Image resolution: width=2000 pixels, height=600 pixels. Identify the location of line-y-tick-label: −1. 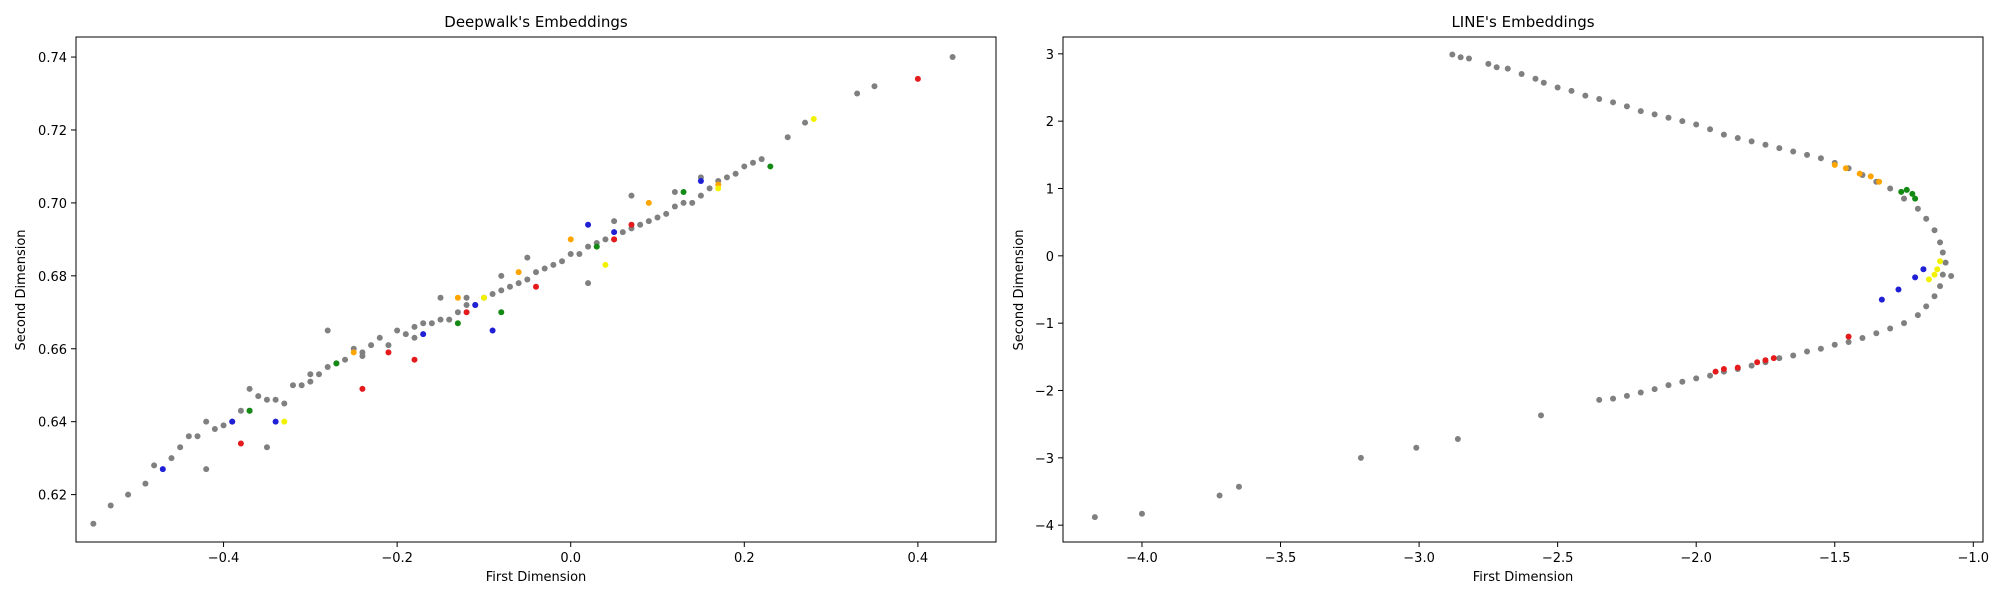
(1044, 324).